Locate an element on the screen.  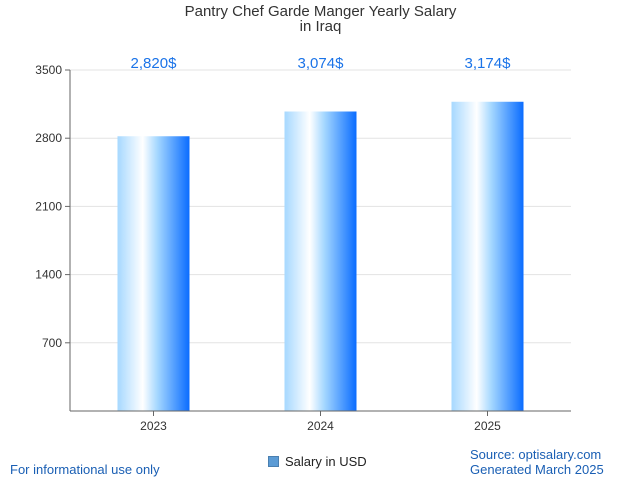
x-tick-label: 2024 is located at coordinates (320, 426).